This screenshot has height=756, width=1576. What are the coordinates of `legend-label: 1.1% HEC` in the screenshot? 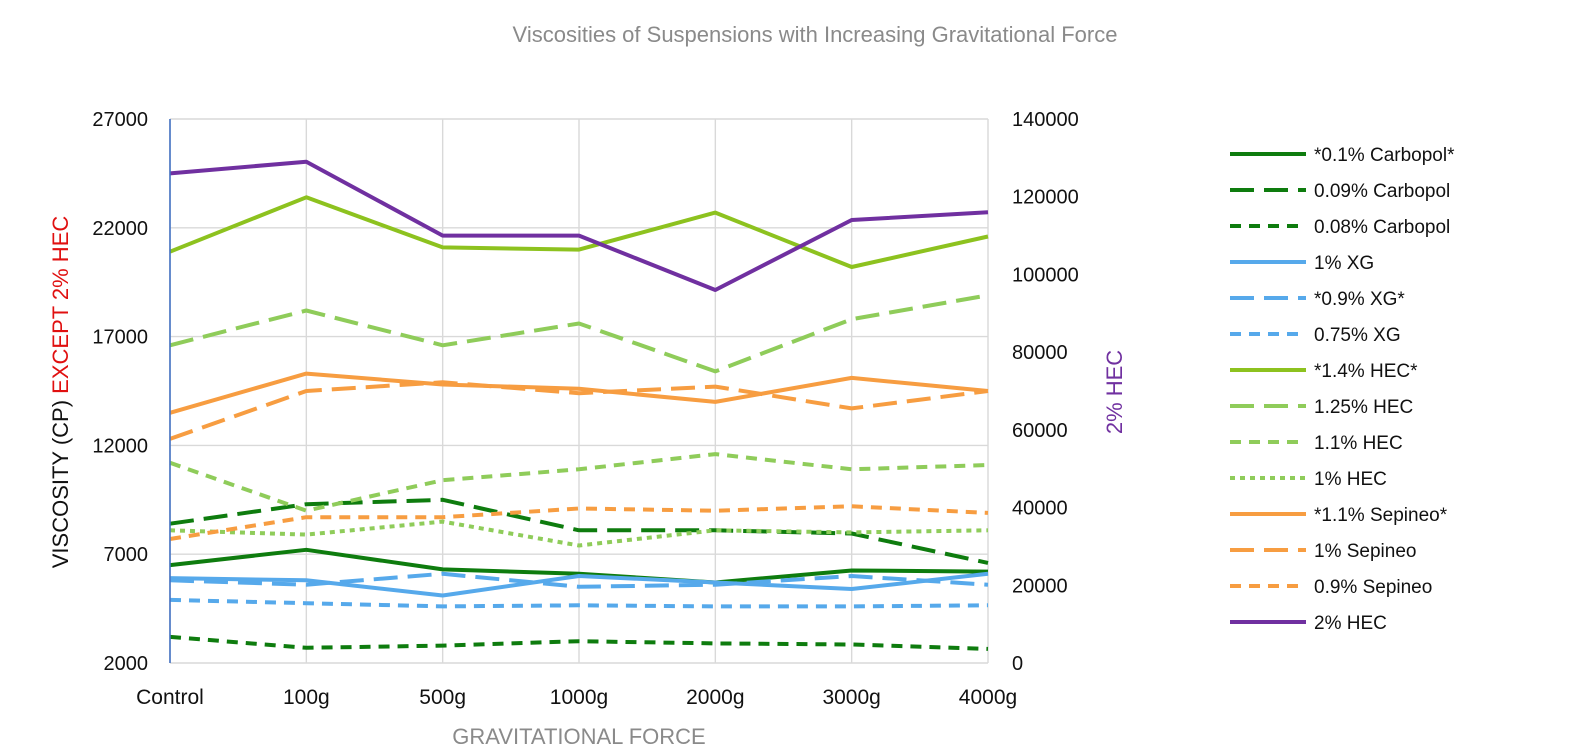 It's located at (1358, 443).